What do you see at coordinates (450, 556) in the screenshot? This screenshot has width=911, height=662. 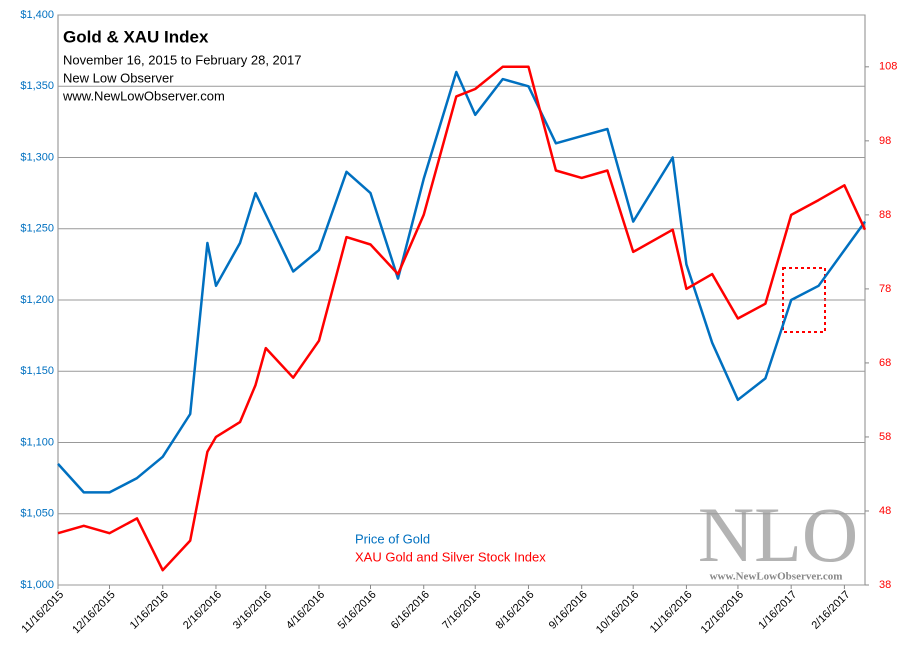 I see `legend-entry: XAU Gold and Silver Stock Index` at bounding box center [450, 556].